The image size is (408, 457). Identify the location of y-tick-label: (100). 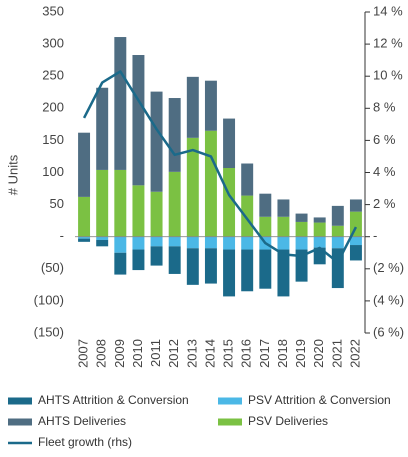
(49, 299).